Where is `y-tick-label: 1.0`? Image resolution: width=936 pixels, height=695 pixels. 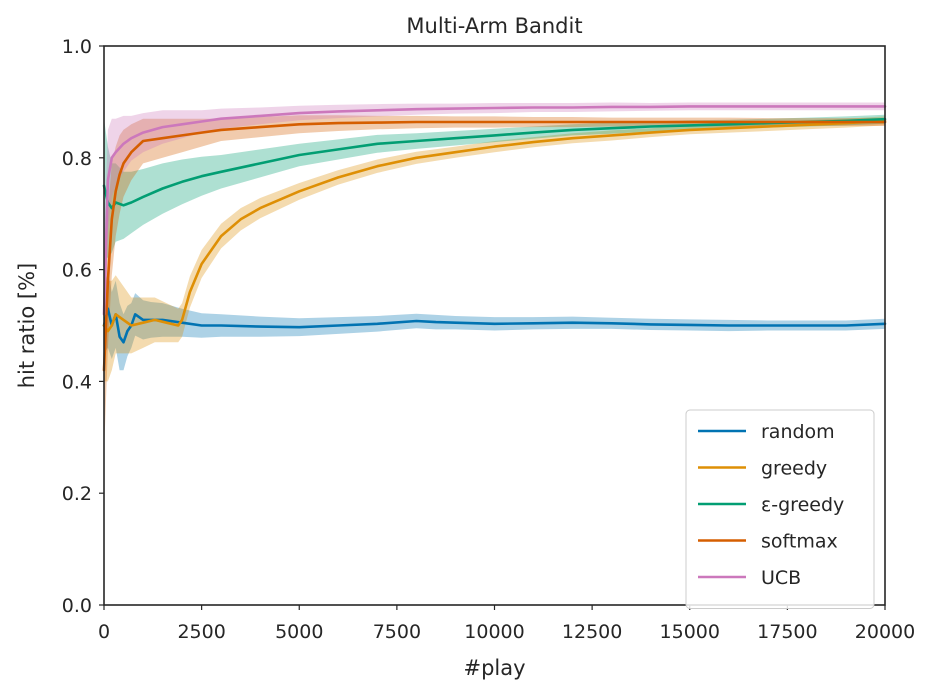
y-tick-label: 1.0 is located at coordinates (77, 47).